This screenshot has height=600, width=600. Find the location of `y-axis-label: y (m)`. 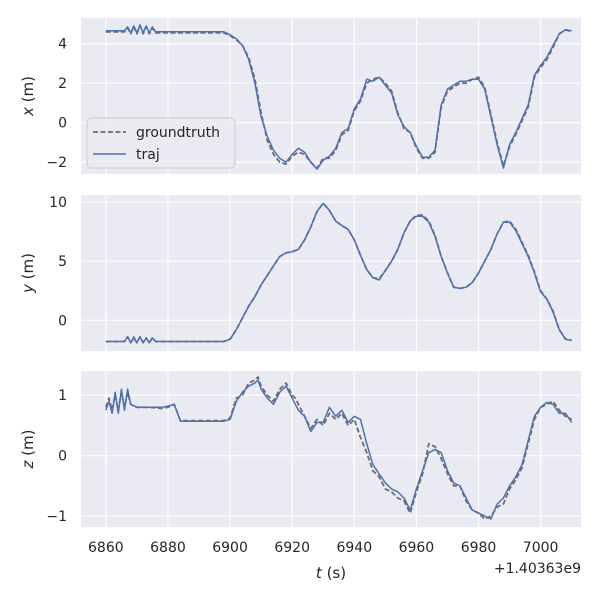

y-axis-label: y (m) is located at coordinates (28, 273).